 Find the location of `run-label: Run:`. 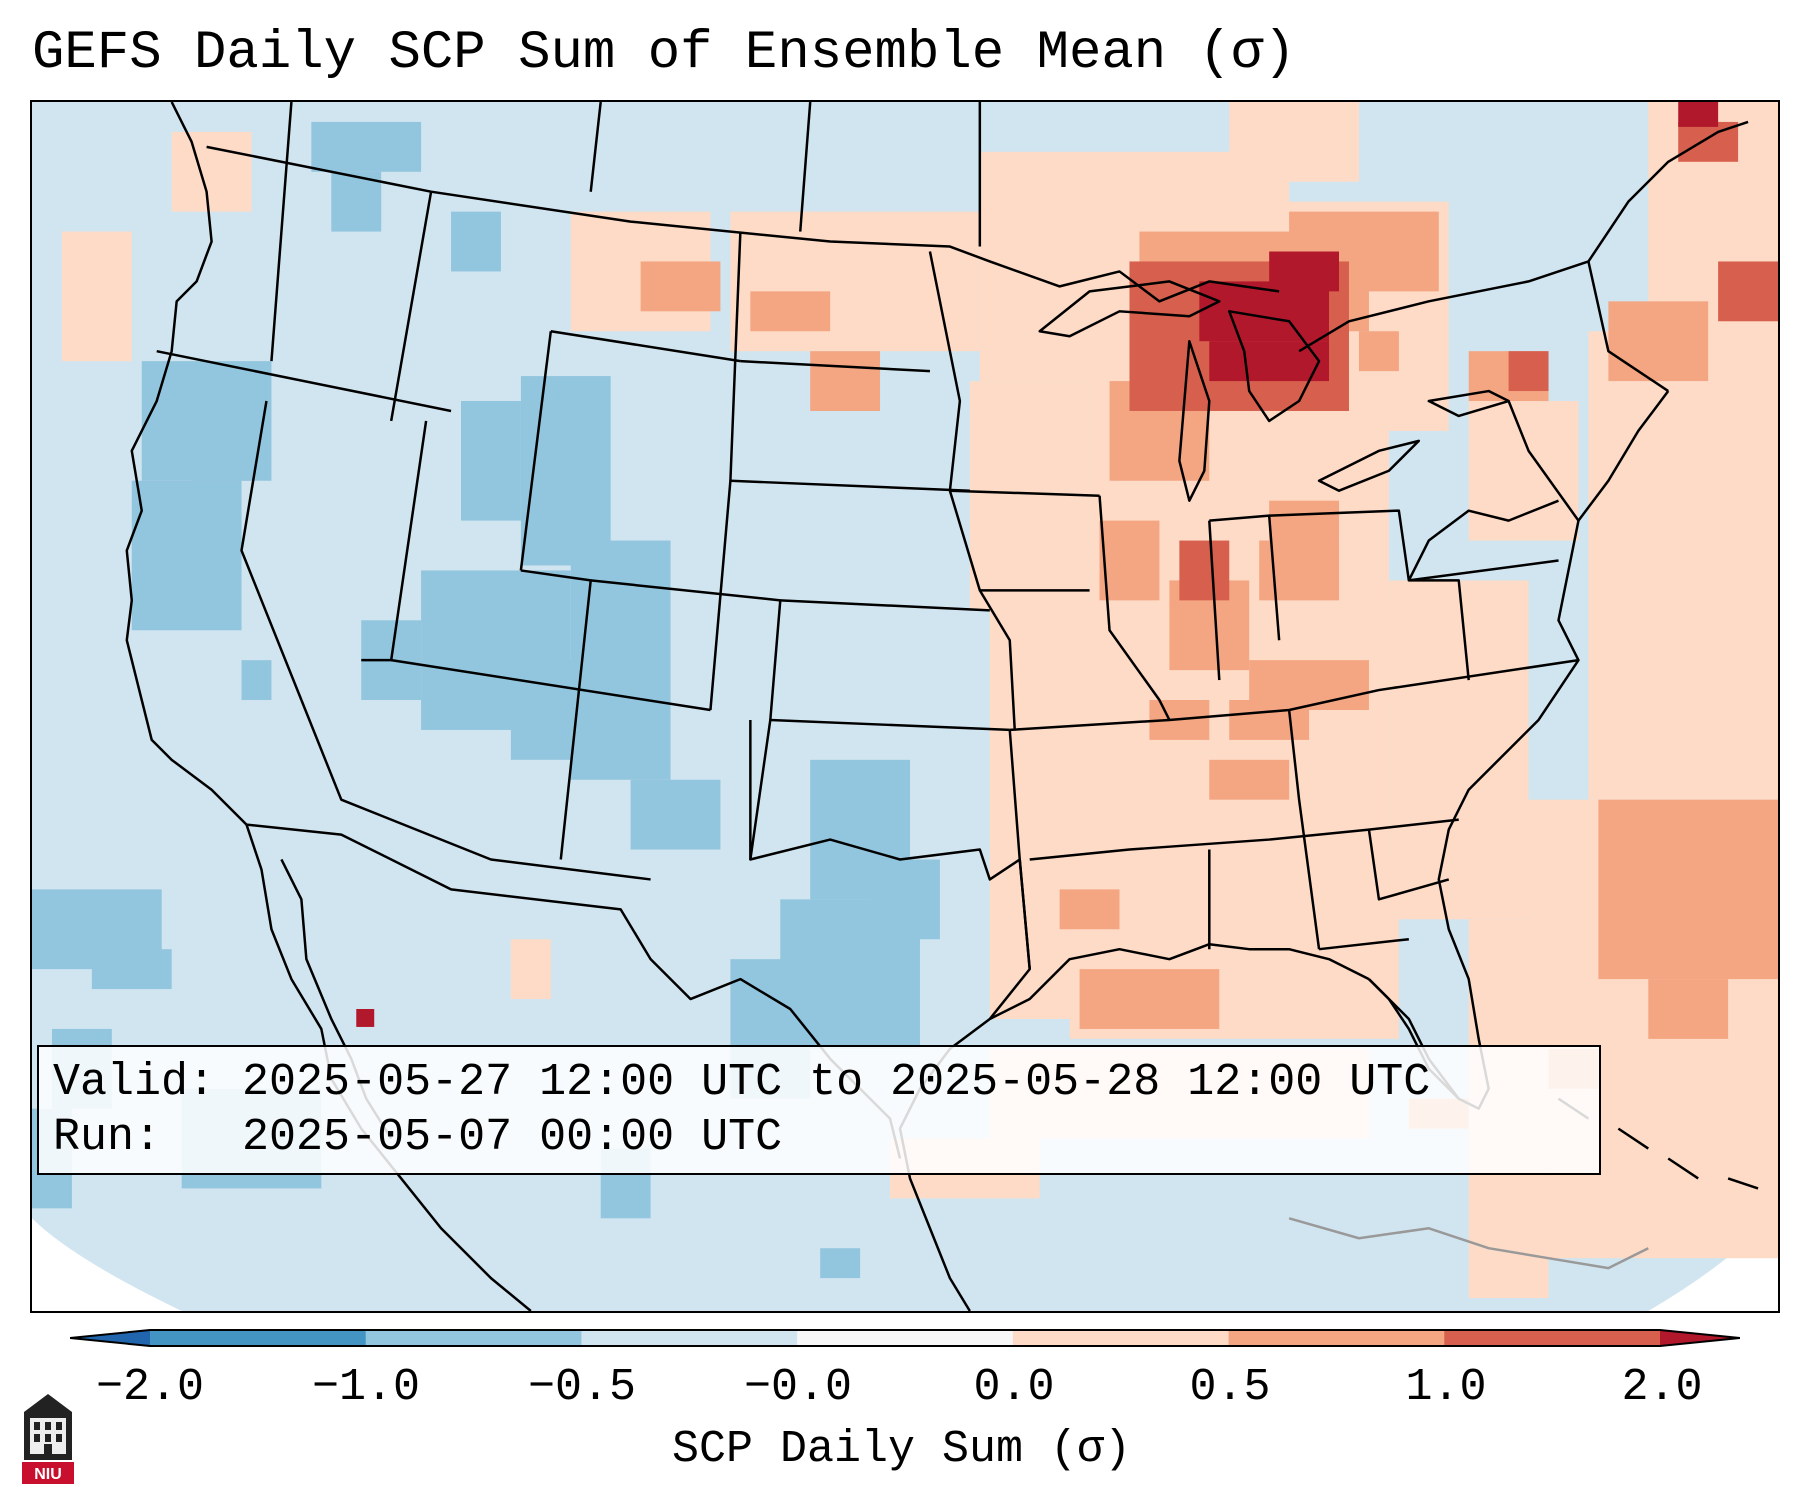

run-label: Run: is located at coordinates (107, 1137).